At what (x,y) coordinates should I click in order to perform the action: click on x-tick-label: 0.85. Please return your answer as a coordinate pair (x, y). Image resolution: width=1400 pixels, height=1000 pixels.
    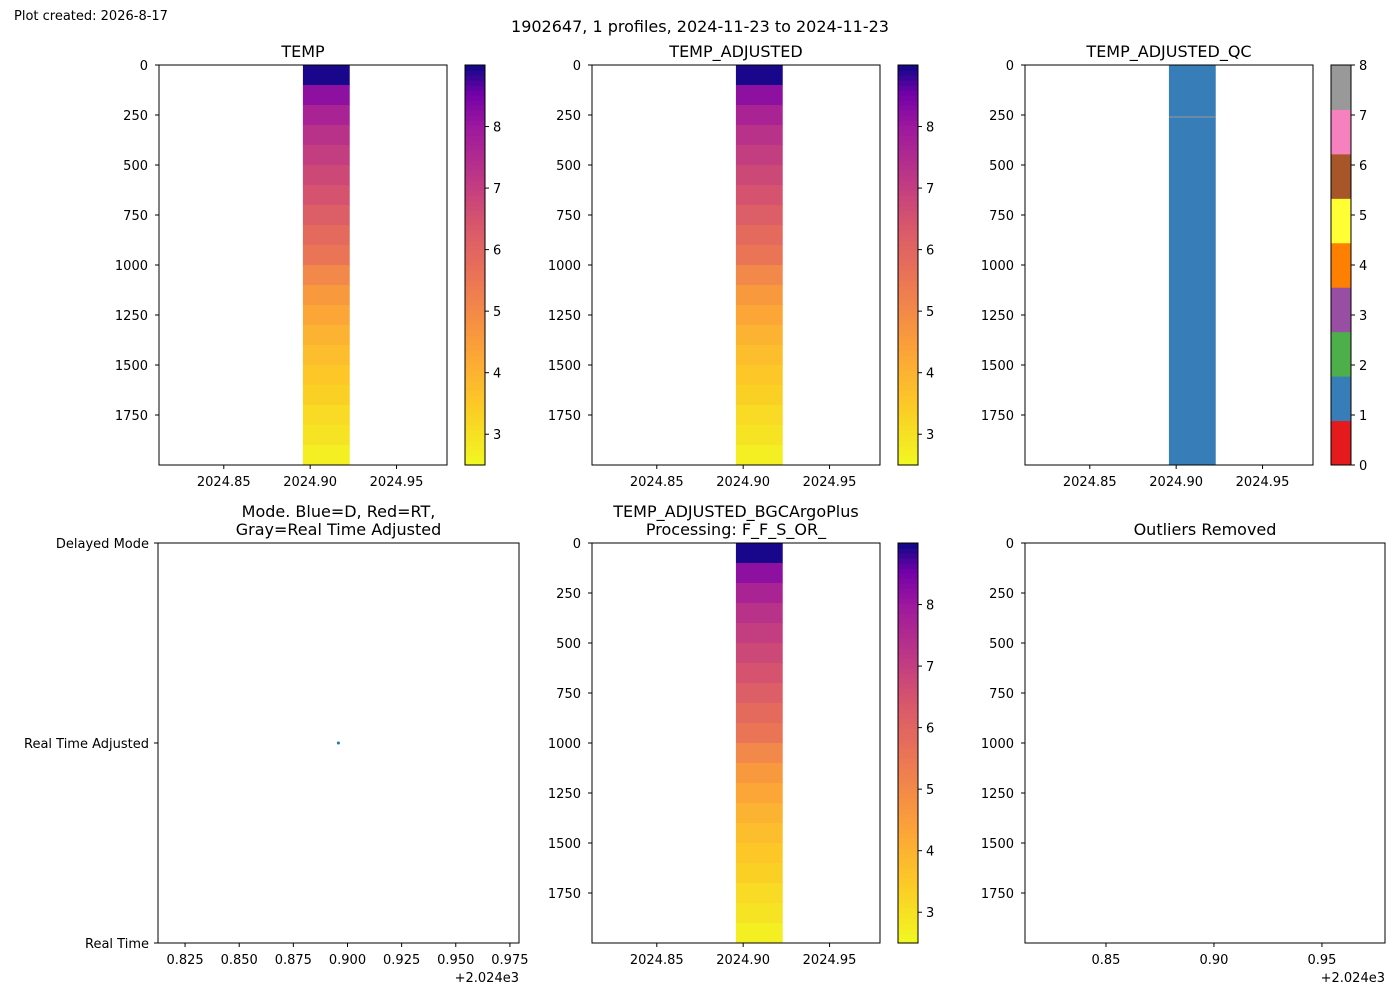
    Looking at the image, I should click on (1106, 960).